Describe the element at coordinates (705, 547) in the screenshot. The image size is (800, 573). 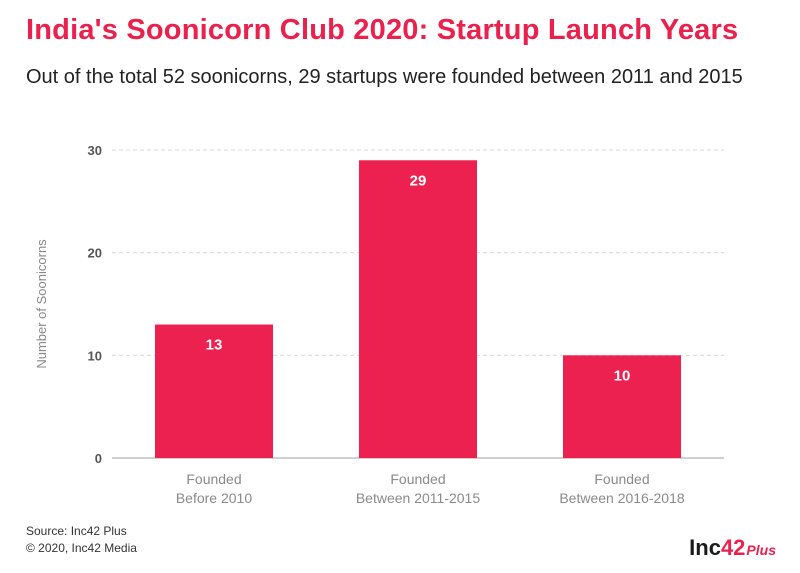
I see `logo-text-main: Inc` at that location.